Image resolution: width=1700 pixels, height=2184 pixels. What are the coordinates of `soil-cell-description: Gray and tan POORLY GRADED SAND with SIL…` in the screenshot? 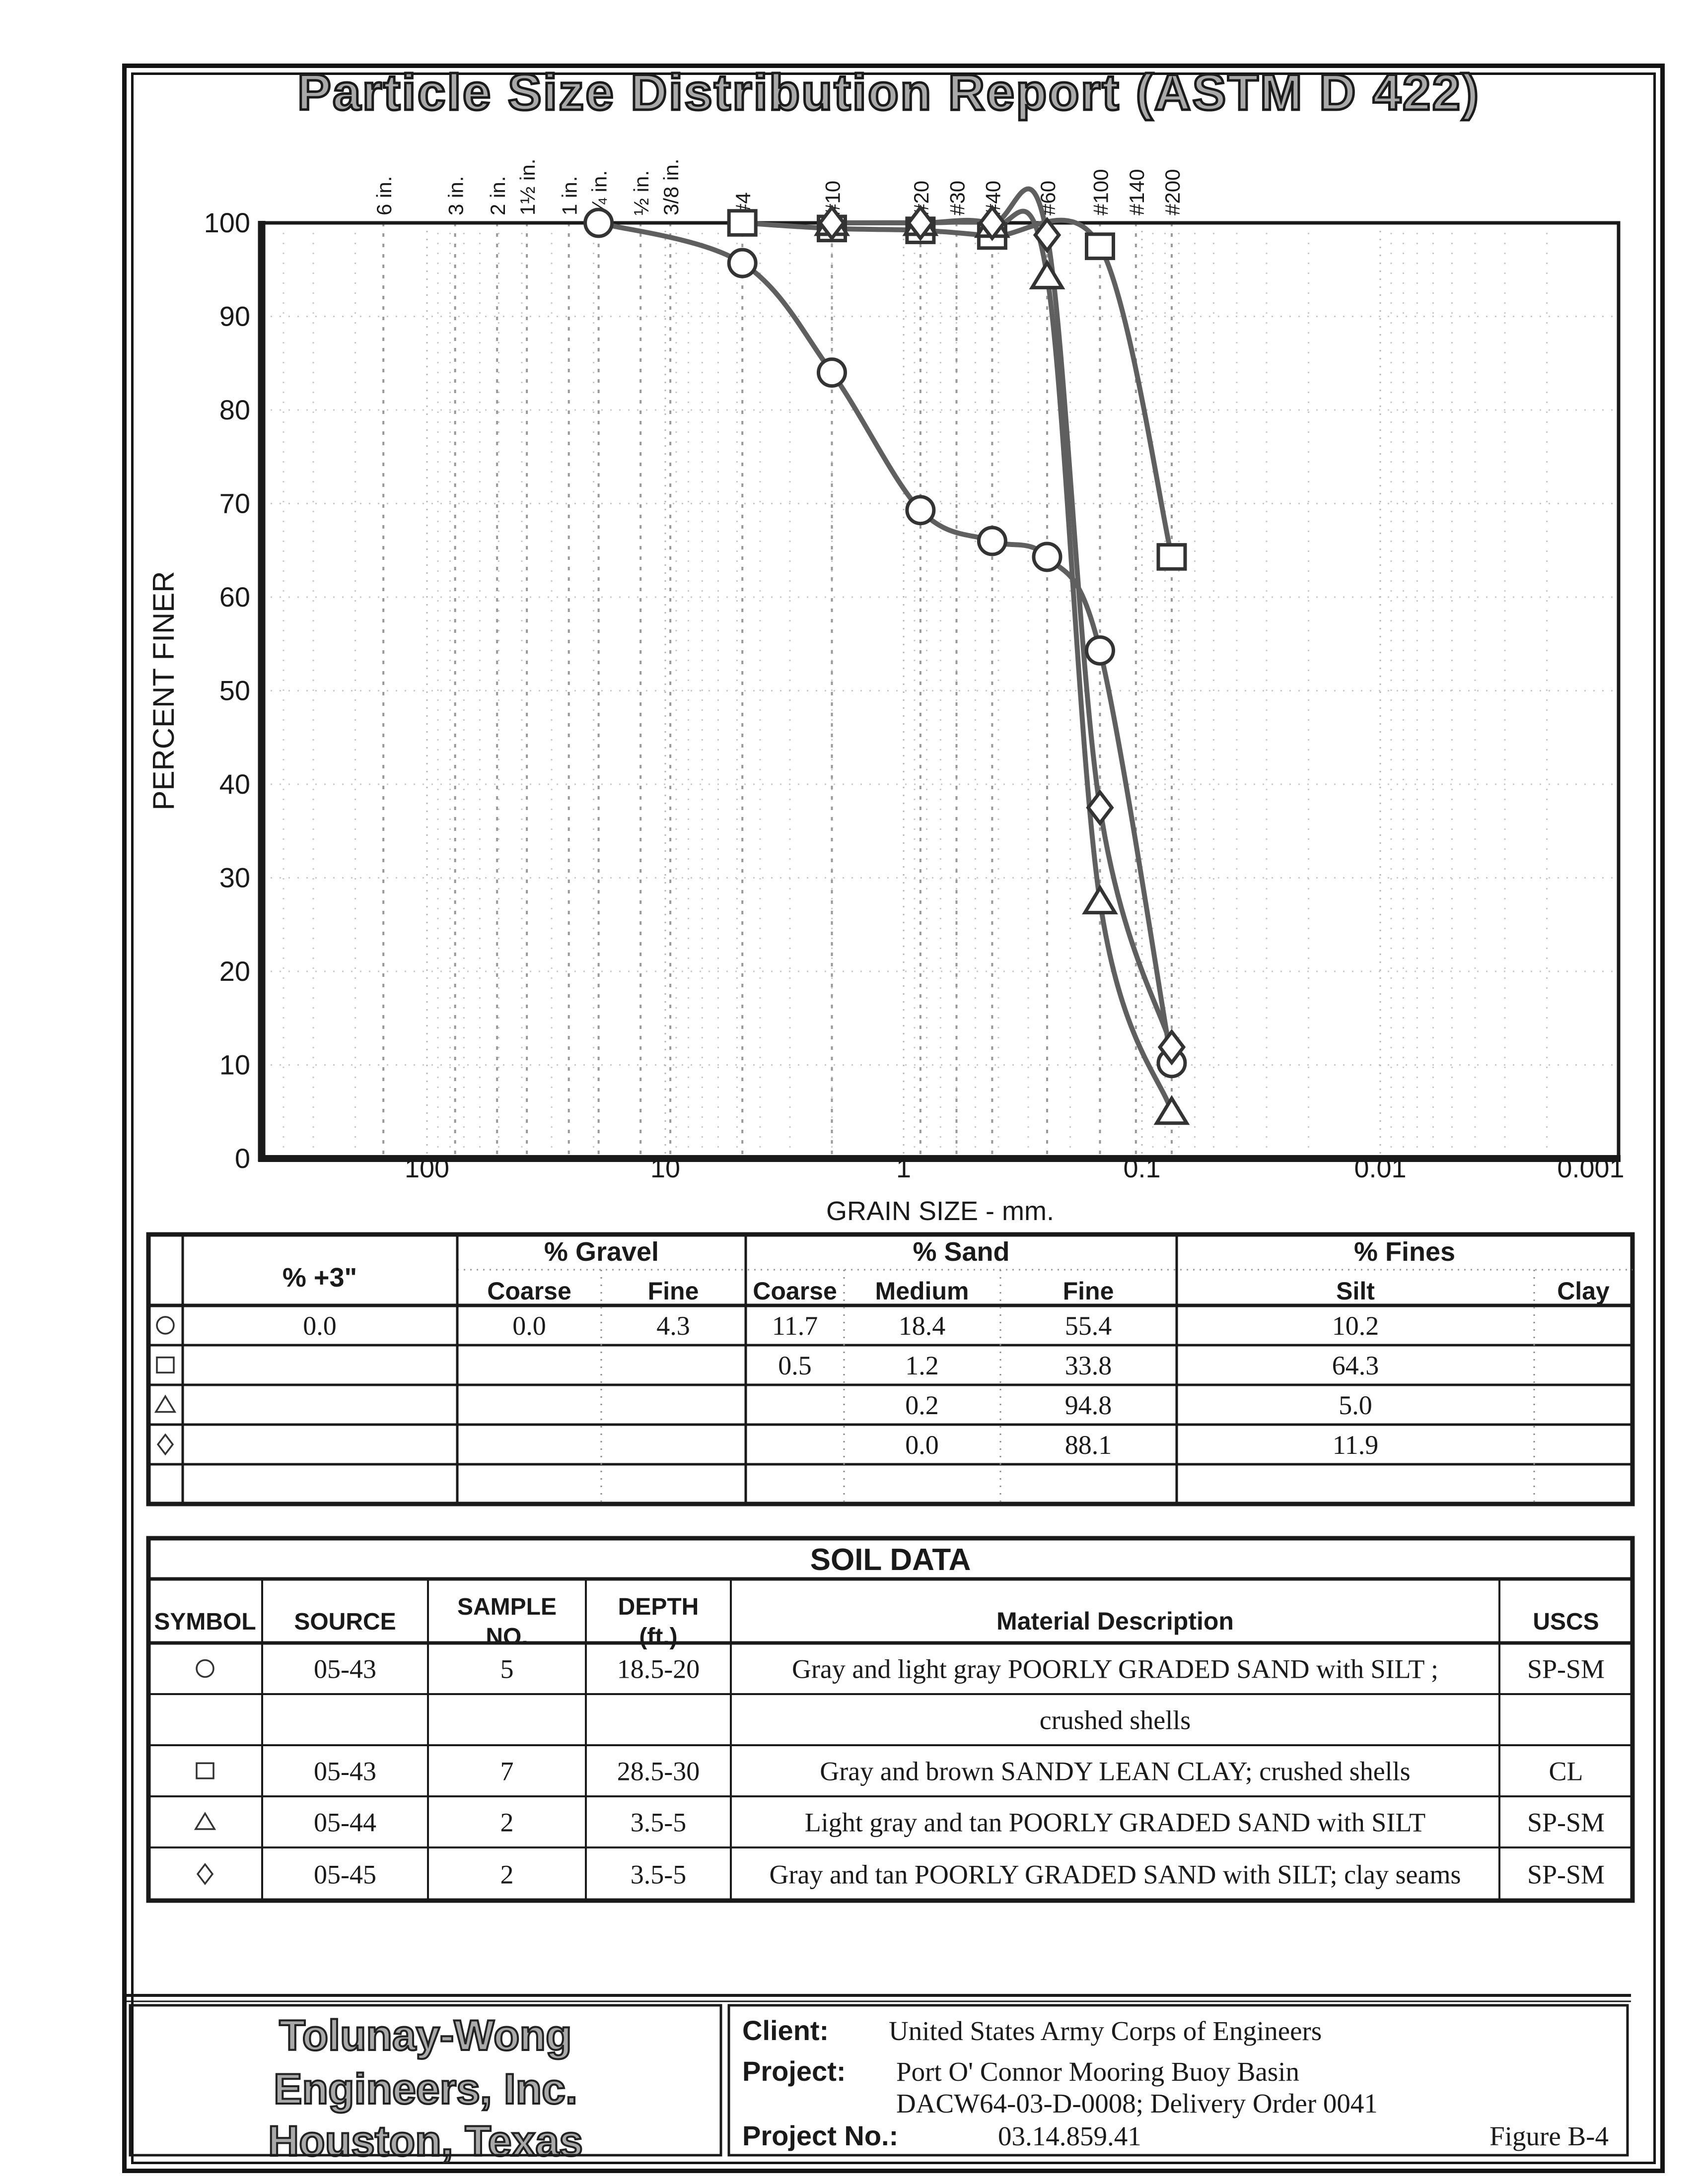 It's located at (1116, 1875).